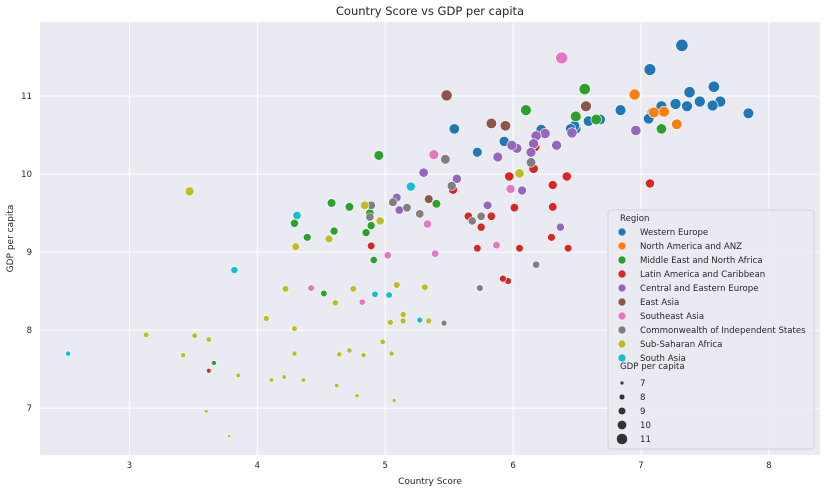 Image resolution: width=826 pixels, height=492 pixels. Describe the element at coordinates (711, 329) in the screenshot. I see `legend-box` at that location.